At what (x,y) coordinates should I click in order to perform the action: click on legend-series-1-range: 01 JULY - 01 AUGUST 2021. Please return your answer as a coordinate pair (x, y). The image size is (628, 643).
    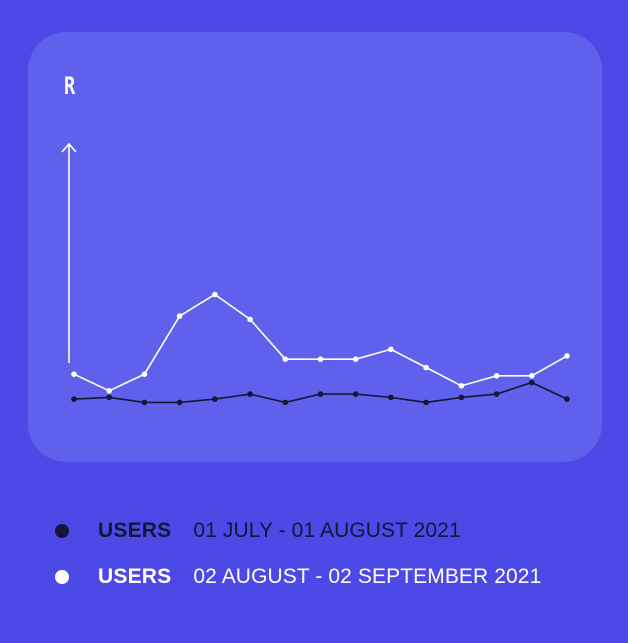
    Looking at the image, I should click on (327, 530).